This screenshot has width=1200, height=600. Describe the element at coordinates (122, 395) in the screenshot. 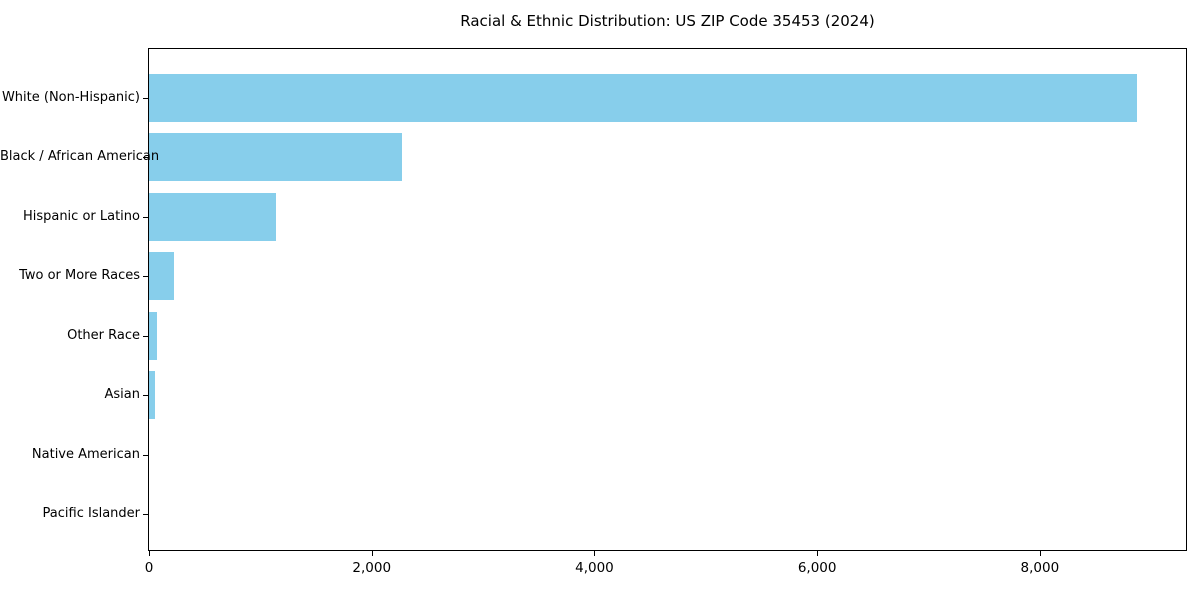

I see `y-tick-label: Asian` at that location.